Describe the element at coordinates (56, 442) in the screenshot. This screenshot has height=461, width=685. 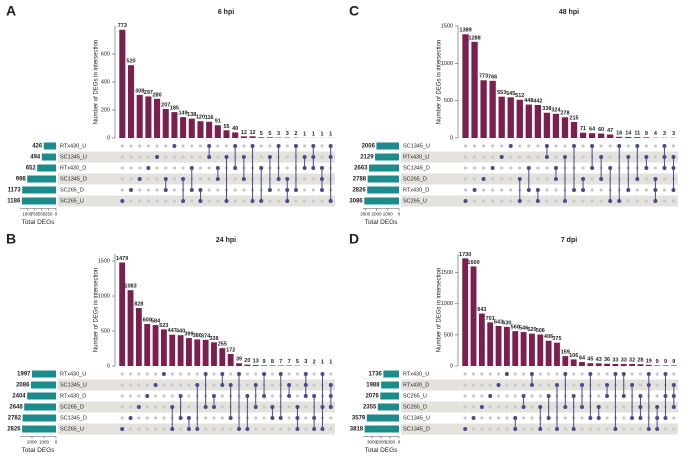
I see `x-tick-label: 0` at that location.